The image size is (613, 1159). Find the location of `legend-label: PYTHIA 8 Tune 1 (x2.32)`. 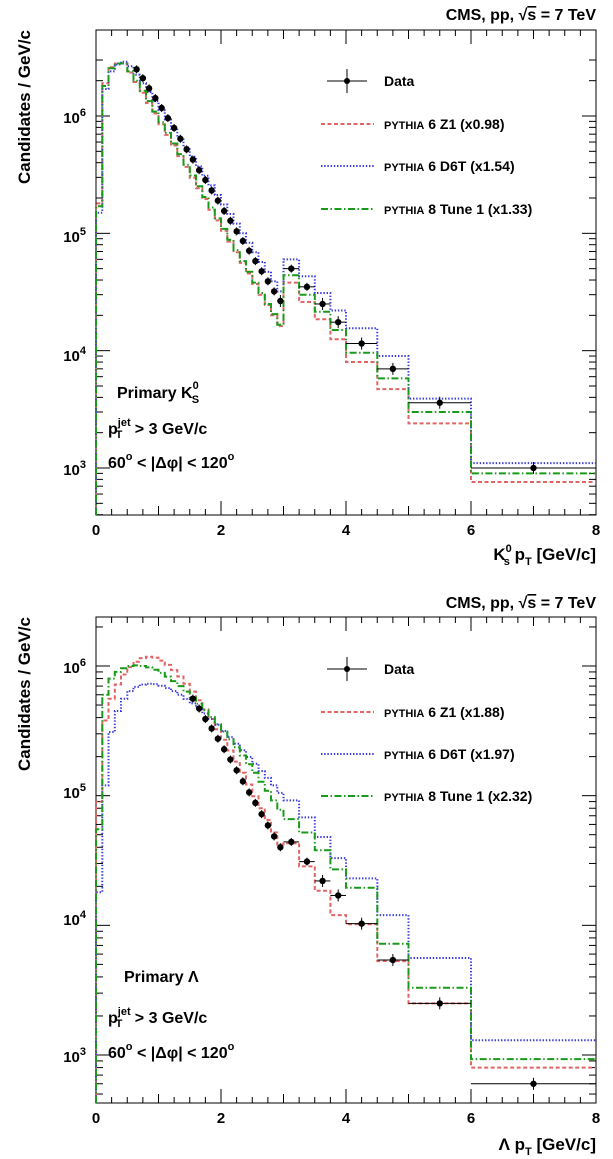

legend-label: PYTHIA 8 Tune 1 (x2.32) is located at coordinates (458, 796).